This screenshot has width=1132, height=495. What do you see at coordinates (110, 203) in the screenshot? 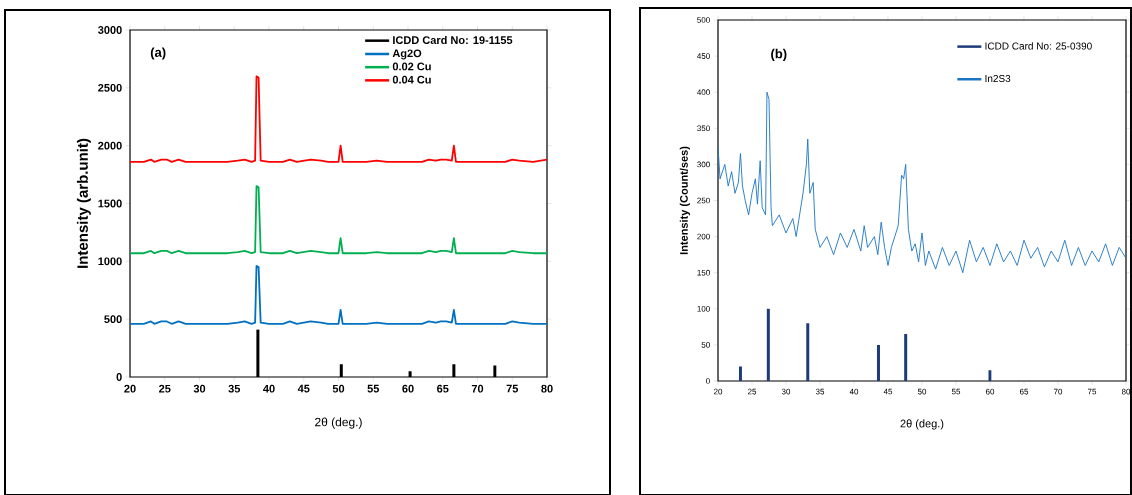
I see `y-tick-label: 1500` at bounding box center [110, 203].